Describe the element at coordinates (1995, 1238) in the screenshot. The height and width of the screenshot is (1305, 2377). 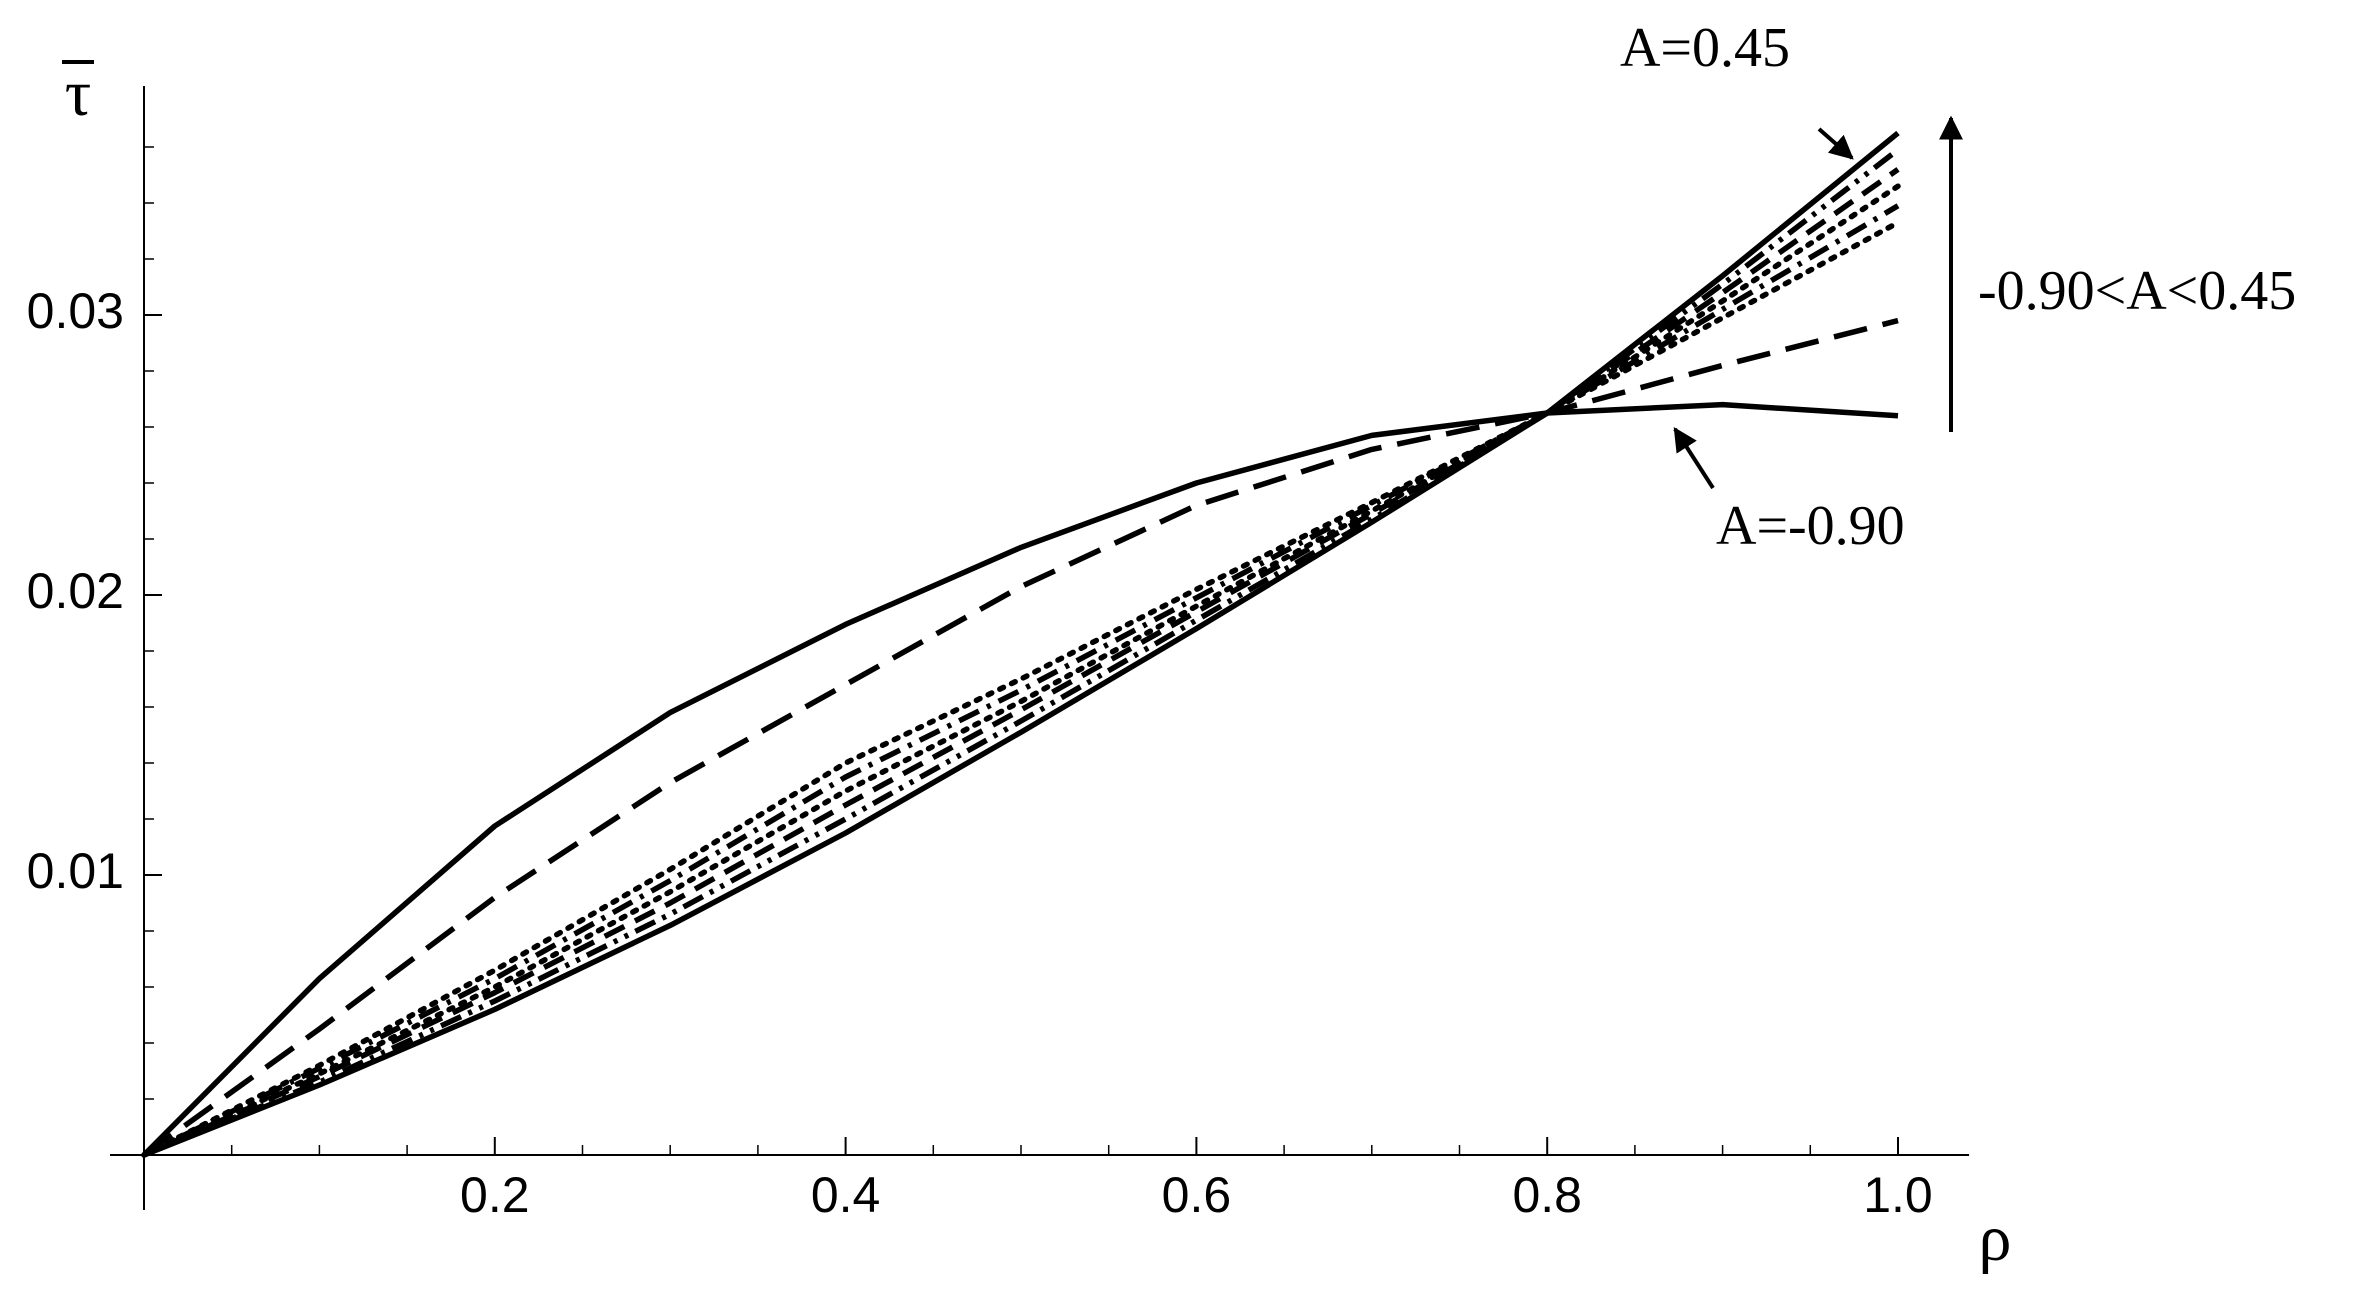
I see `x-axis-label: ρ` at that location.